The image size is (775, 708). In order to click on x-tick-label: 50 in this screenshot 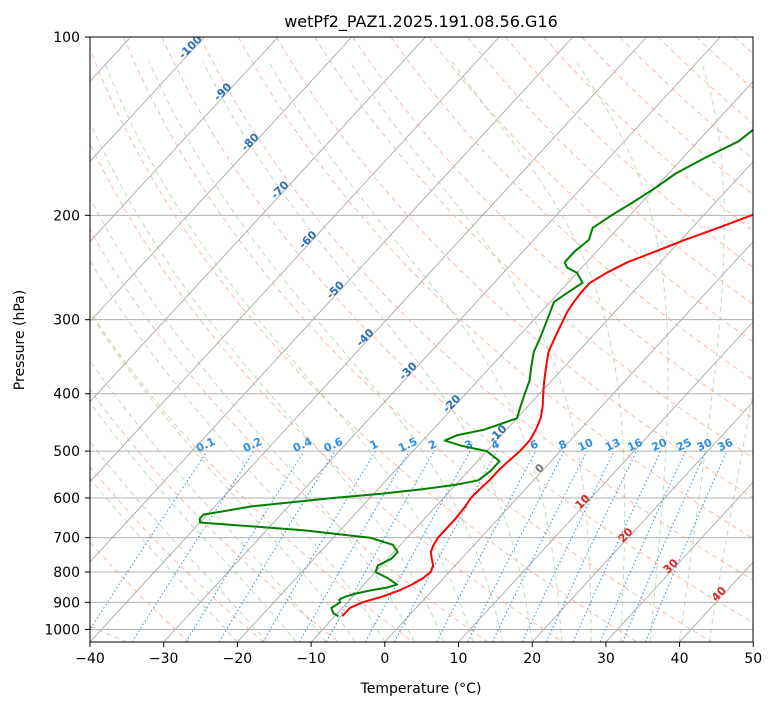, I will do `click(753, 659)`.